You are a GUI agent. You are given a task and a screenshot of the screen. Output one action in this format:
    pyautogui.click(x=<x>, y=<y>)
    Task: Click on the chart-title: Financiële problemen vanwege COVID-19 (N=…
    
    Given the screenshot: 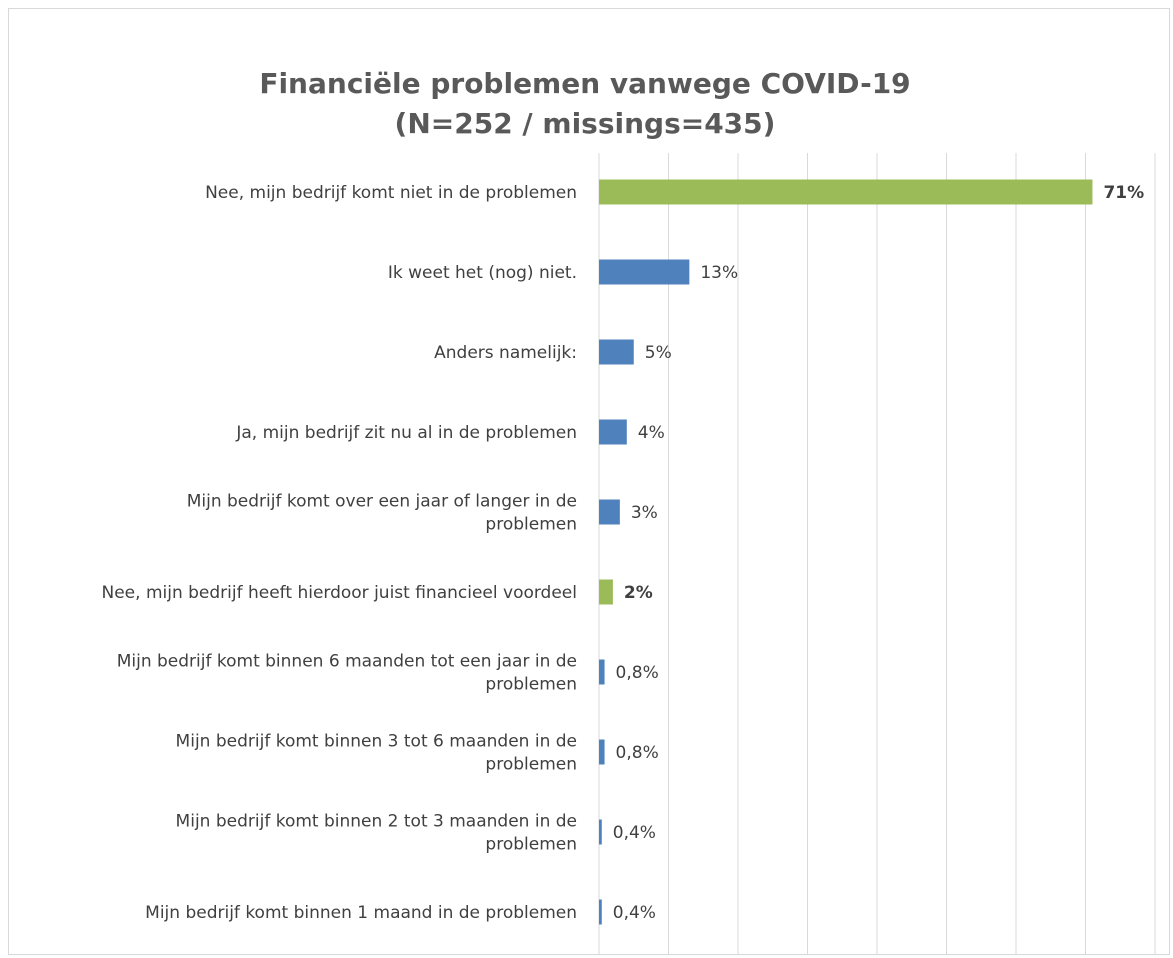 What is the action you would take?
    pyautogui.click(x=584, y=103)
    